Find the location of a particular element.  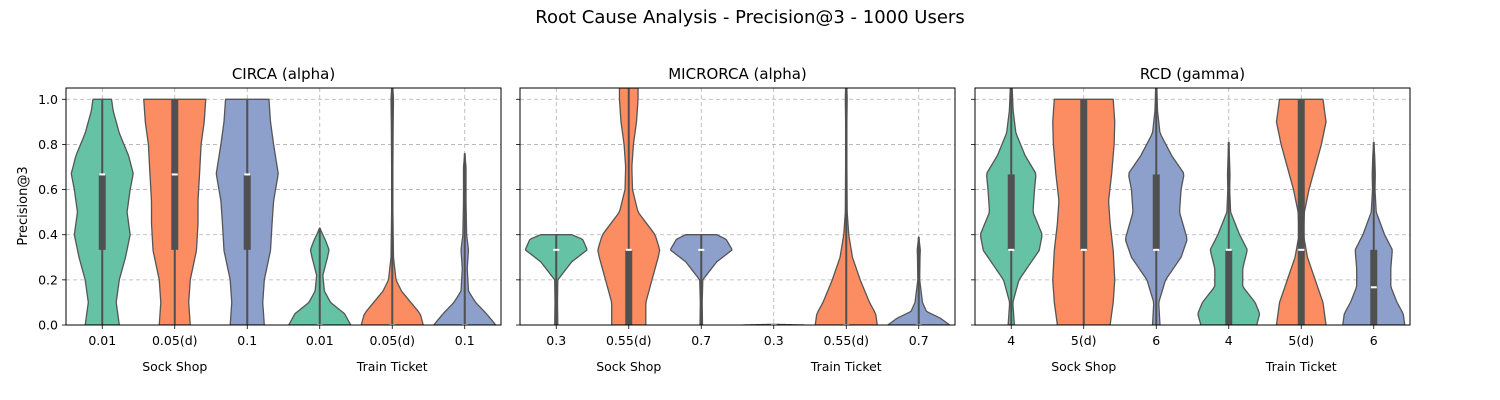

y-tick-label: 1.0 is located at coordinates (48, 99).